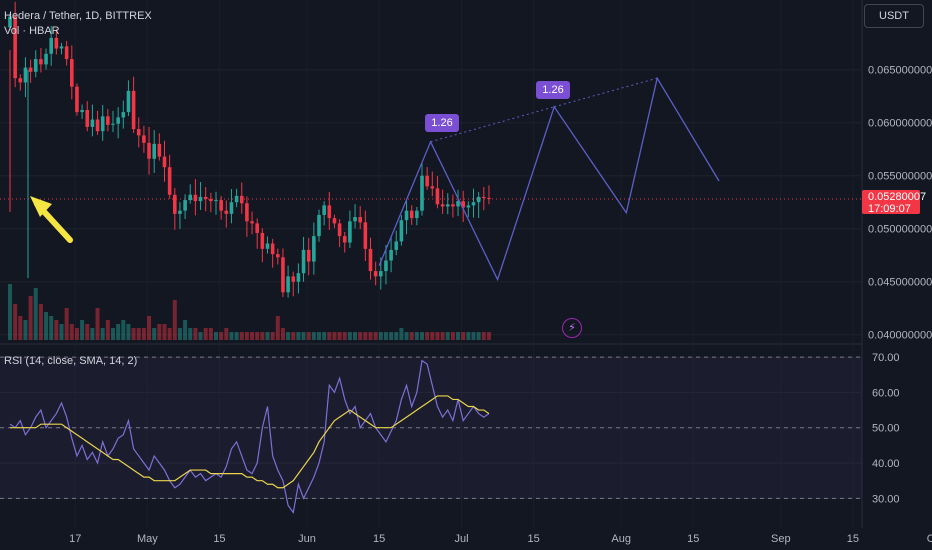 This screenshot has height=550, width=932. What do you see at coordinates (781, 539) in the screenshot?
I see `time-tick-label: Sep` at bounding box center [781, 539].